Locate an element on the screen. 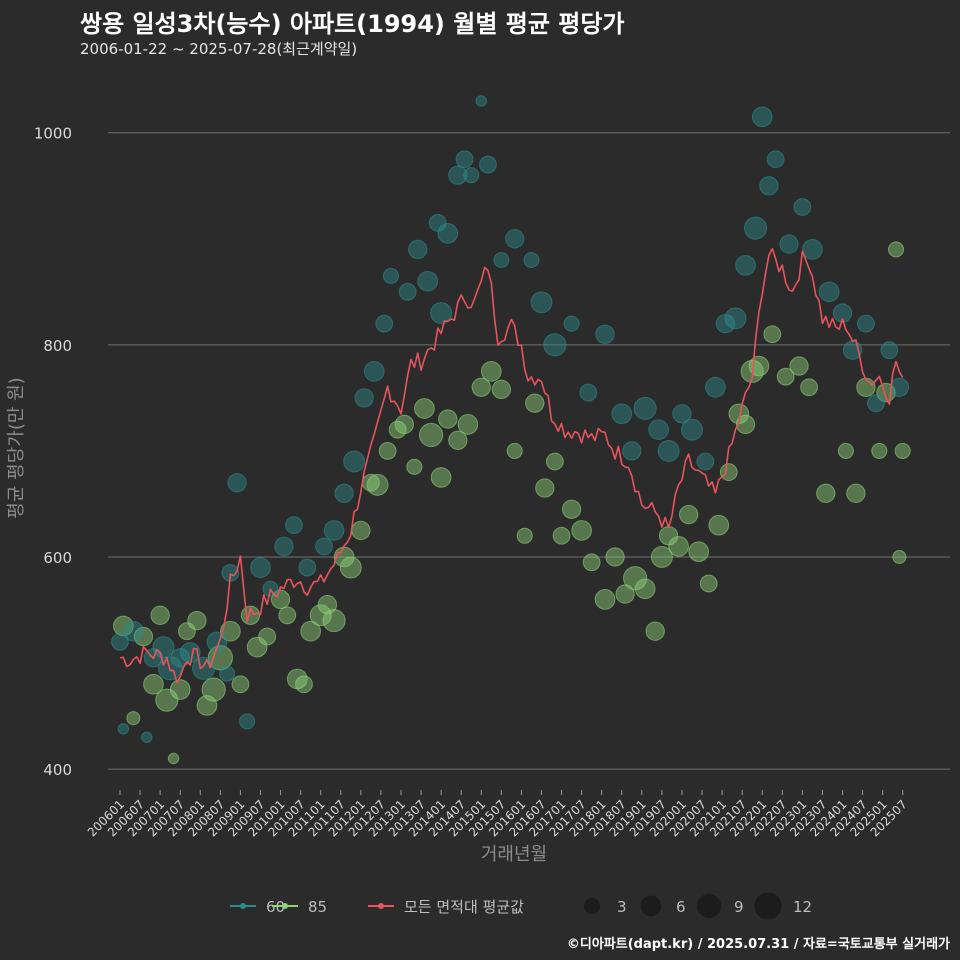 This screenshot has width=960, height=960. chart-title: 쌍용 일성3차(능수) 아파트(1994) 월별 평균 평당가 is located at coordinates (352, 24).